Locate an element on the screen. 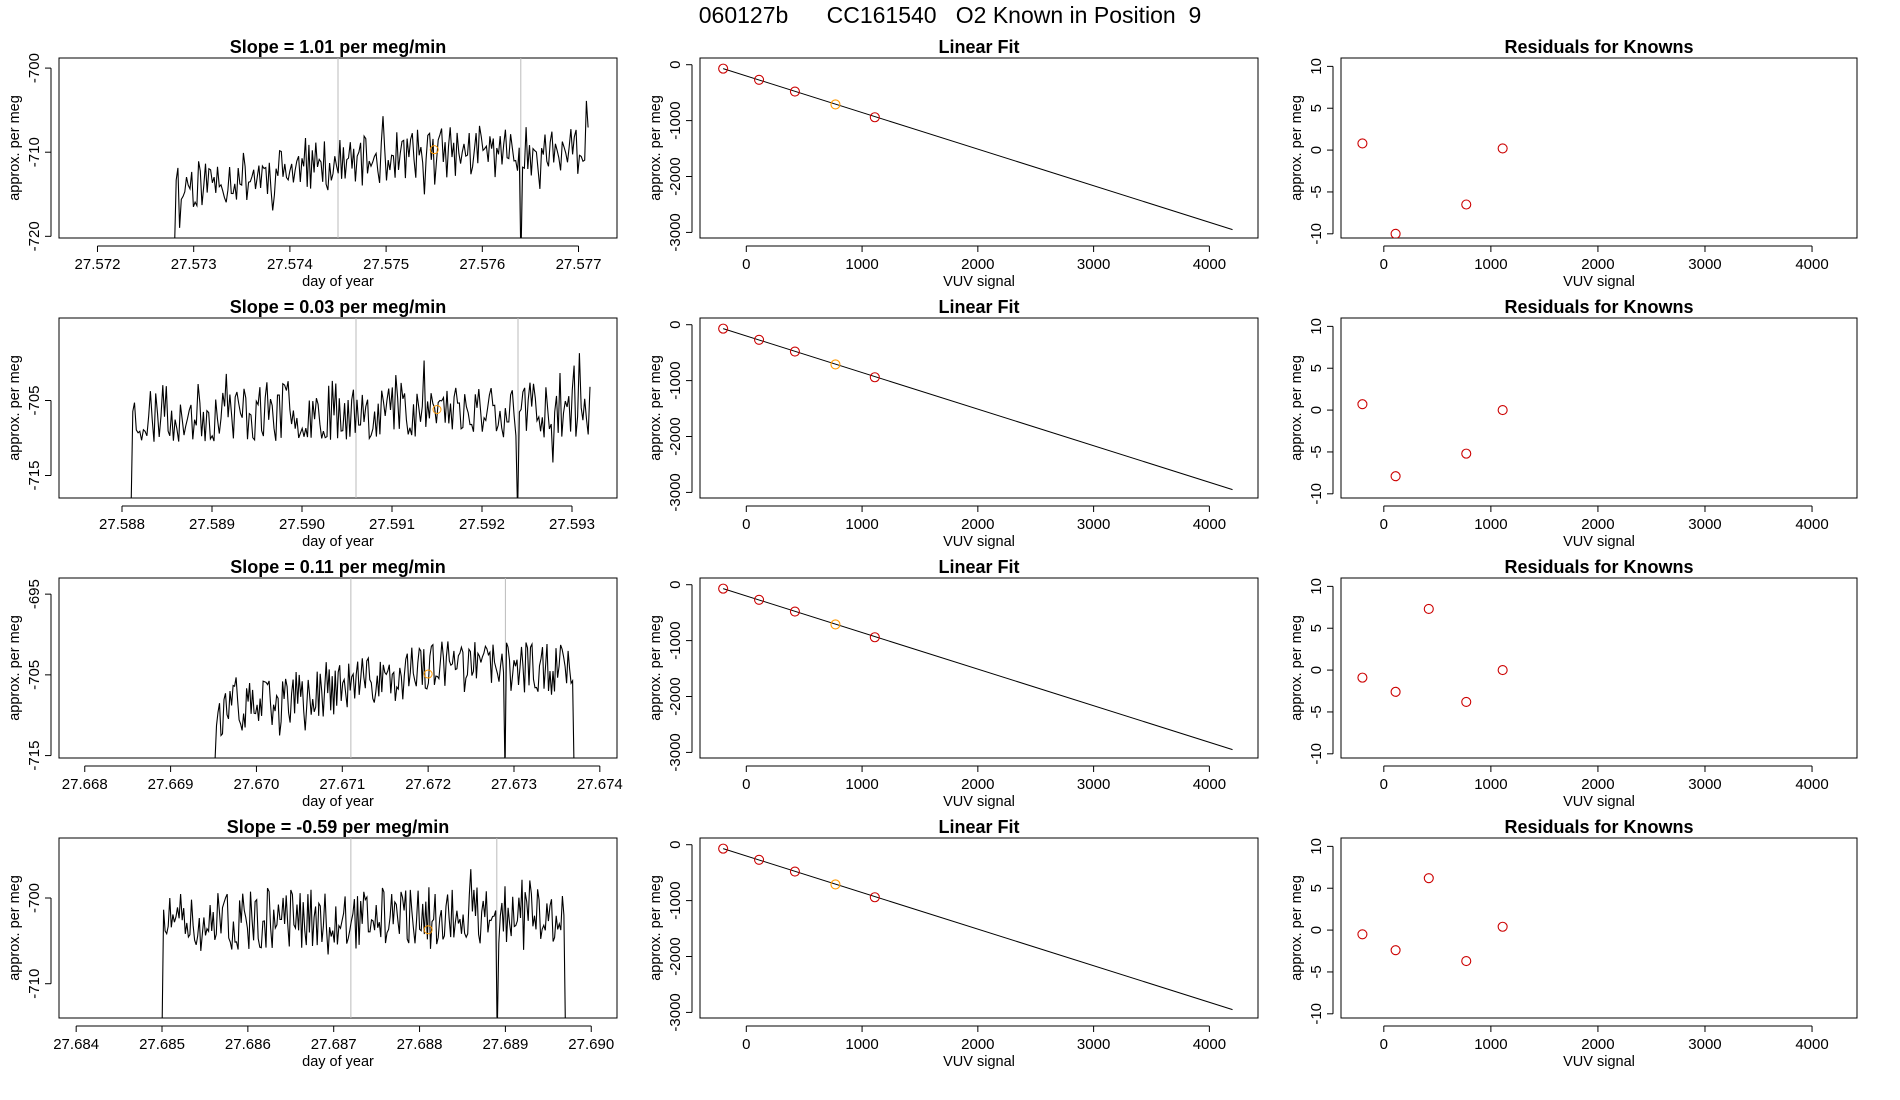 This screenshot has width=1900, height=1100. x-tick-label: 27.674 is located at coordinates (600, 784).